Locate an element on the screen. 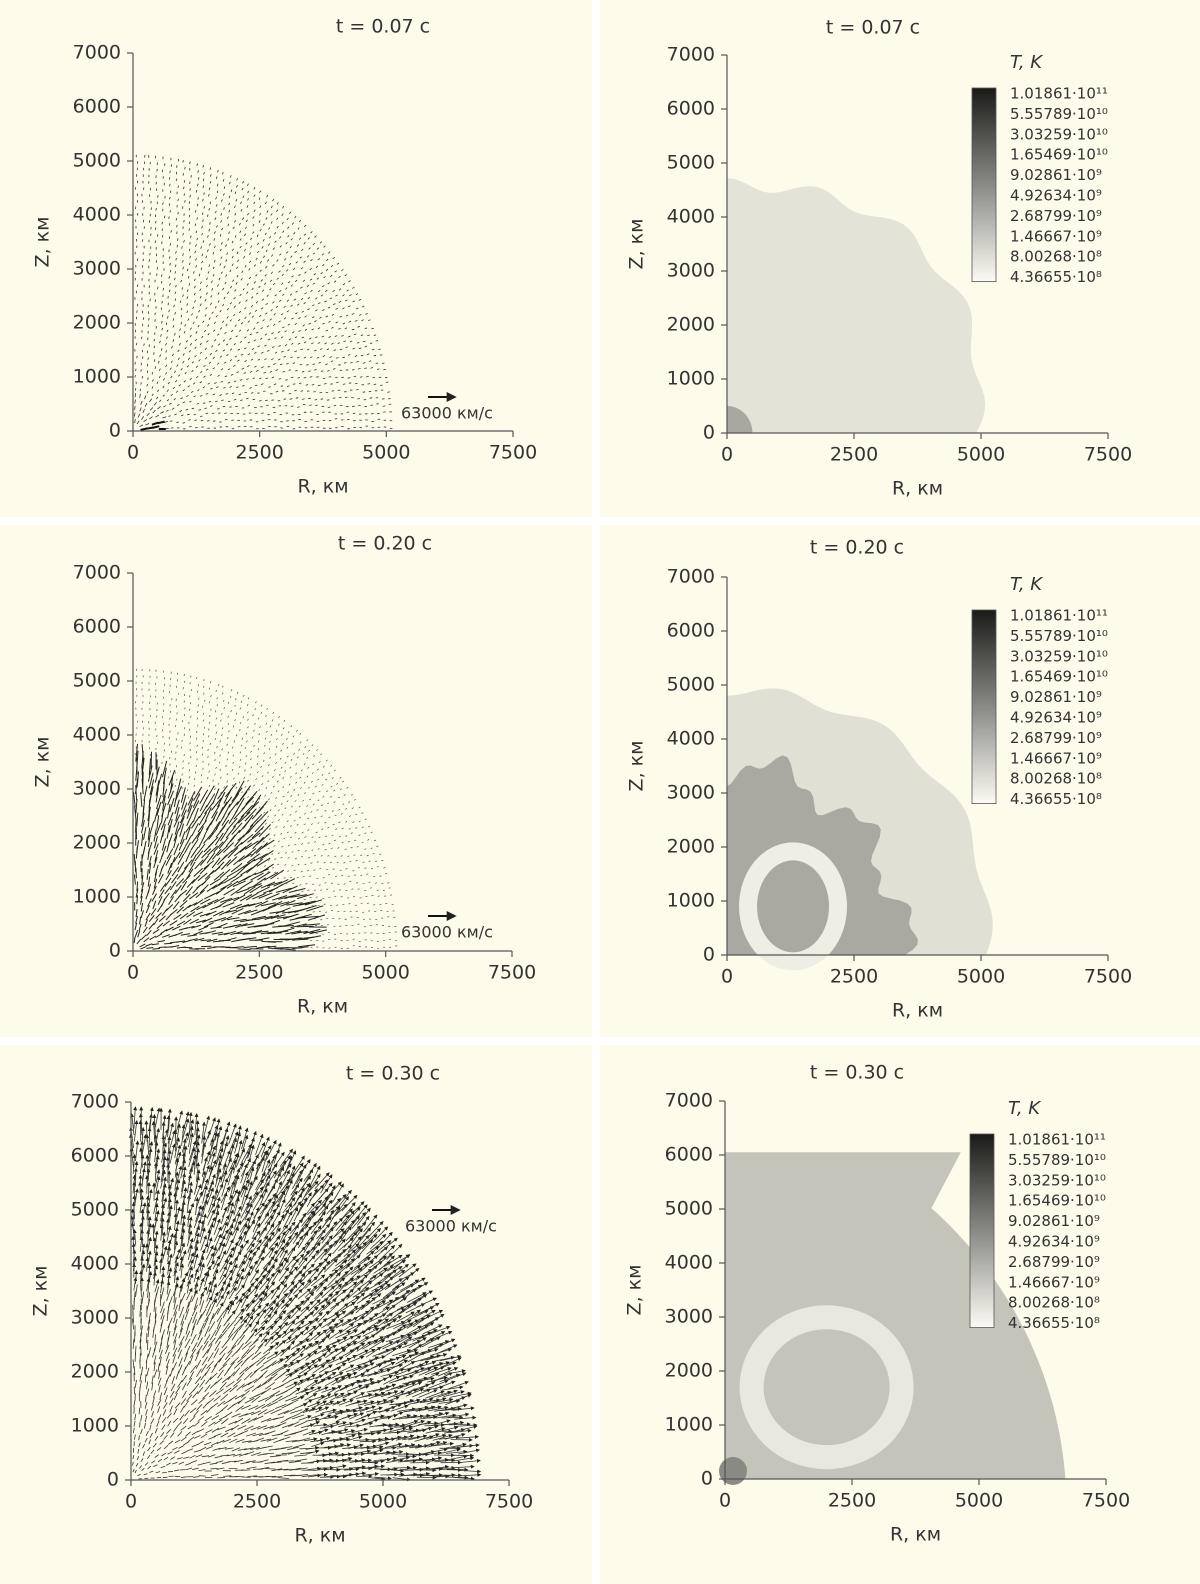  colorbar-label: 3.03259·10¹⁰ is located at coordinates (1059, 656).